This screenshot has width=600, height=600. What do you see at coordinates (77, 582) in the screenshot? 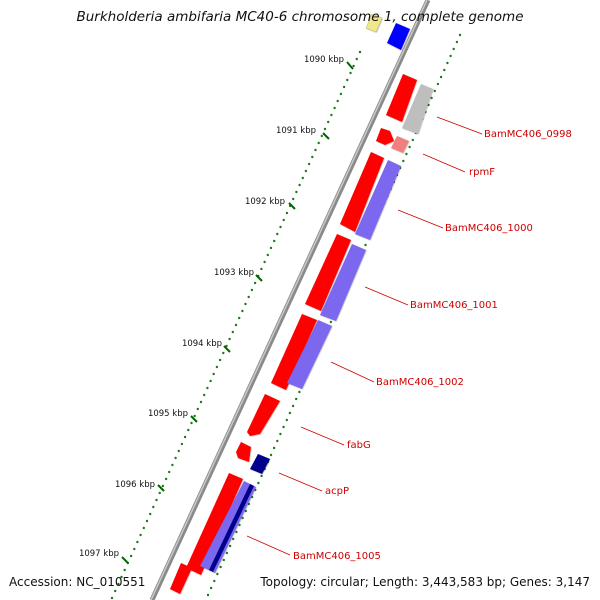
I see `accession-text: Accession: NC_010551` at bounding box center [77, 582].